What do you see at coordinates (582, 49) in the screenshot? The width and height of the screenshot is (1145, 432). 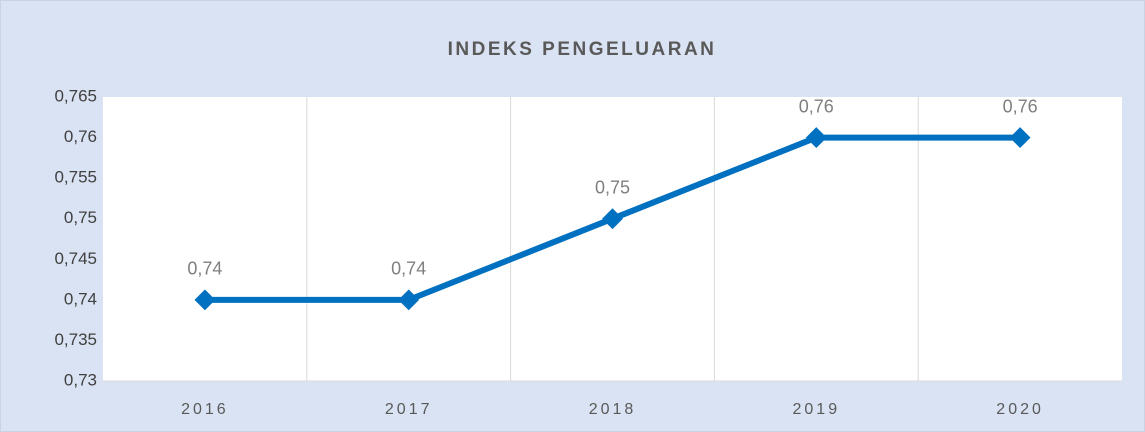 I see `chart-title: INDEKS PENGELUARAN` at bounding box center [582, 49].